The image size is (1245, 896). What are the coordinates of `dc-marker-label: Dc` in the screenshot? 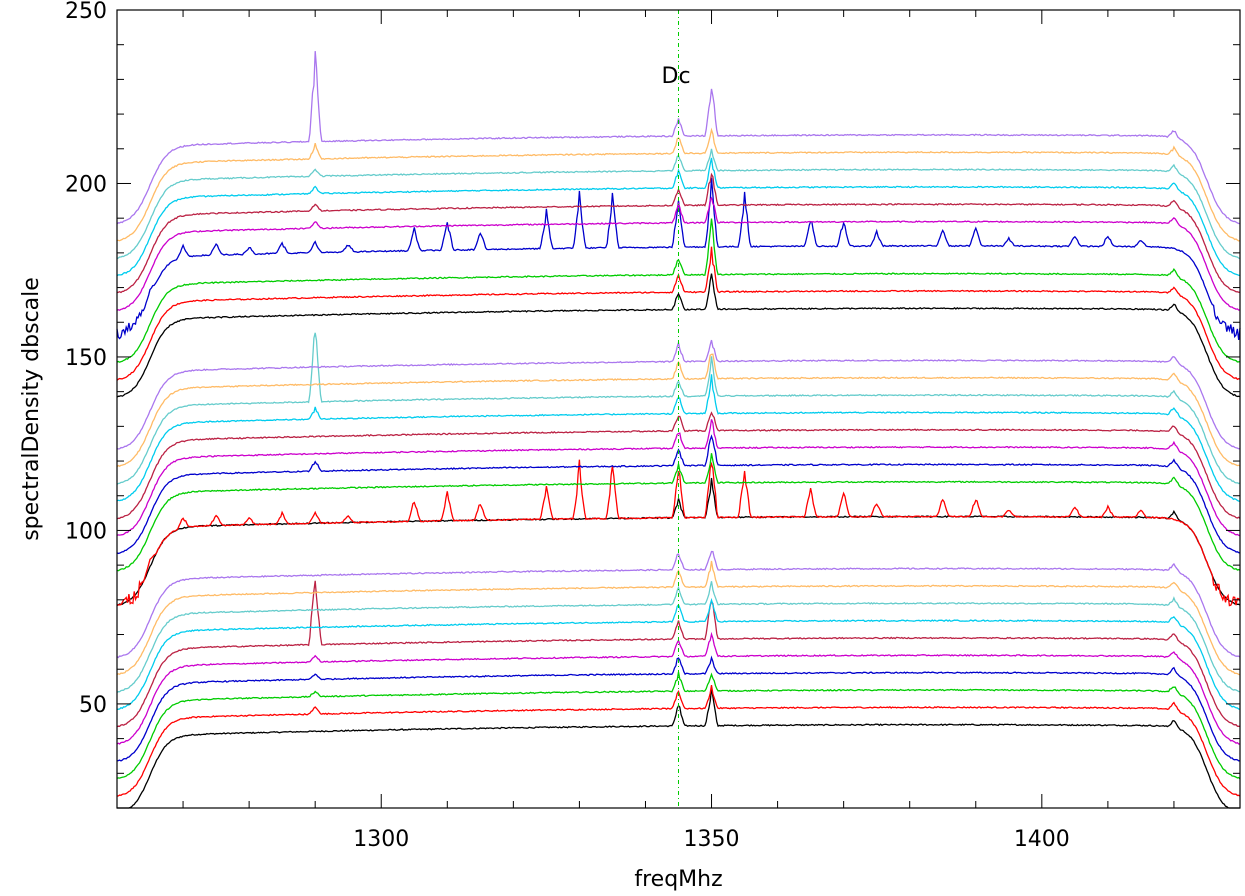 It's located at (676, 76).